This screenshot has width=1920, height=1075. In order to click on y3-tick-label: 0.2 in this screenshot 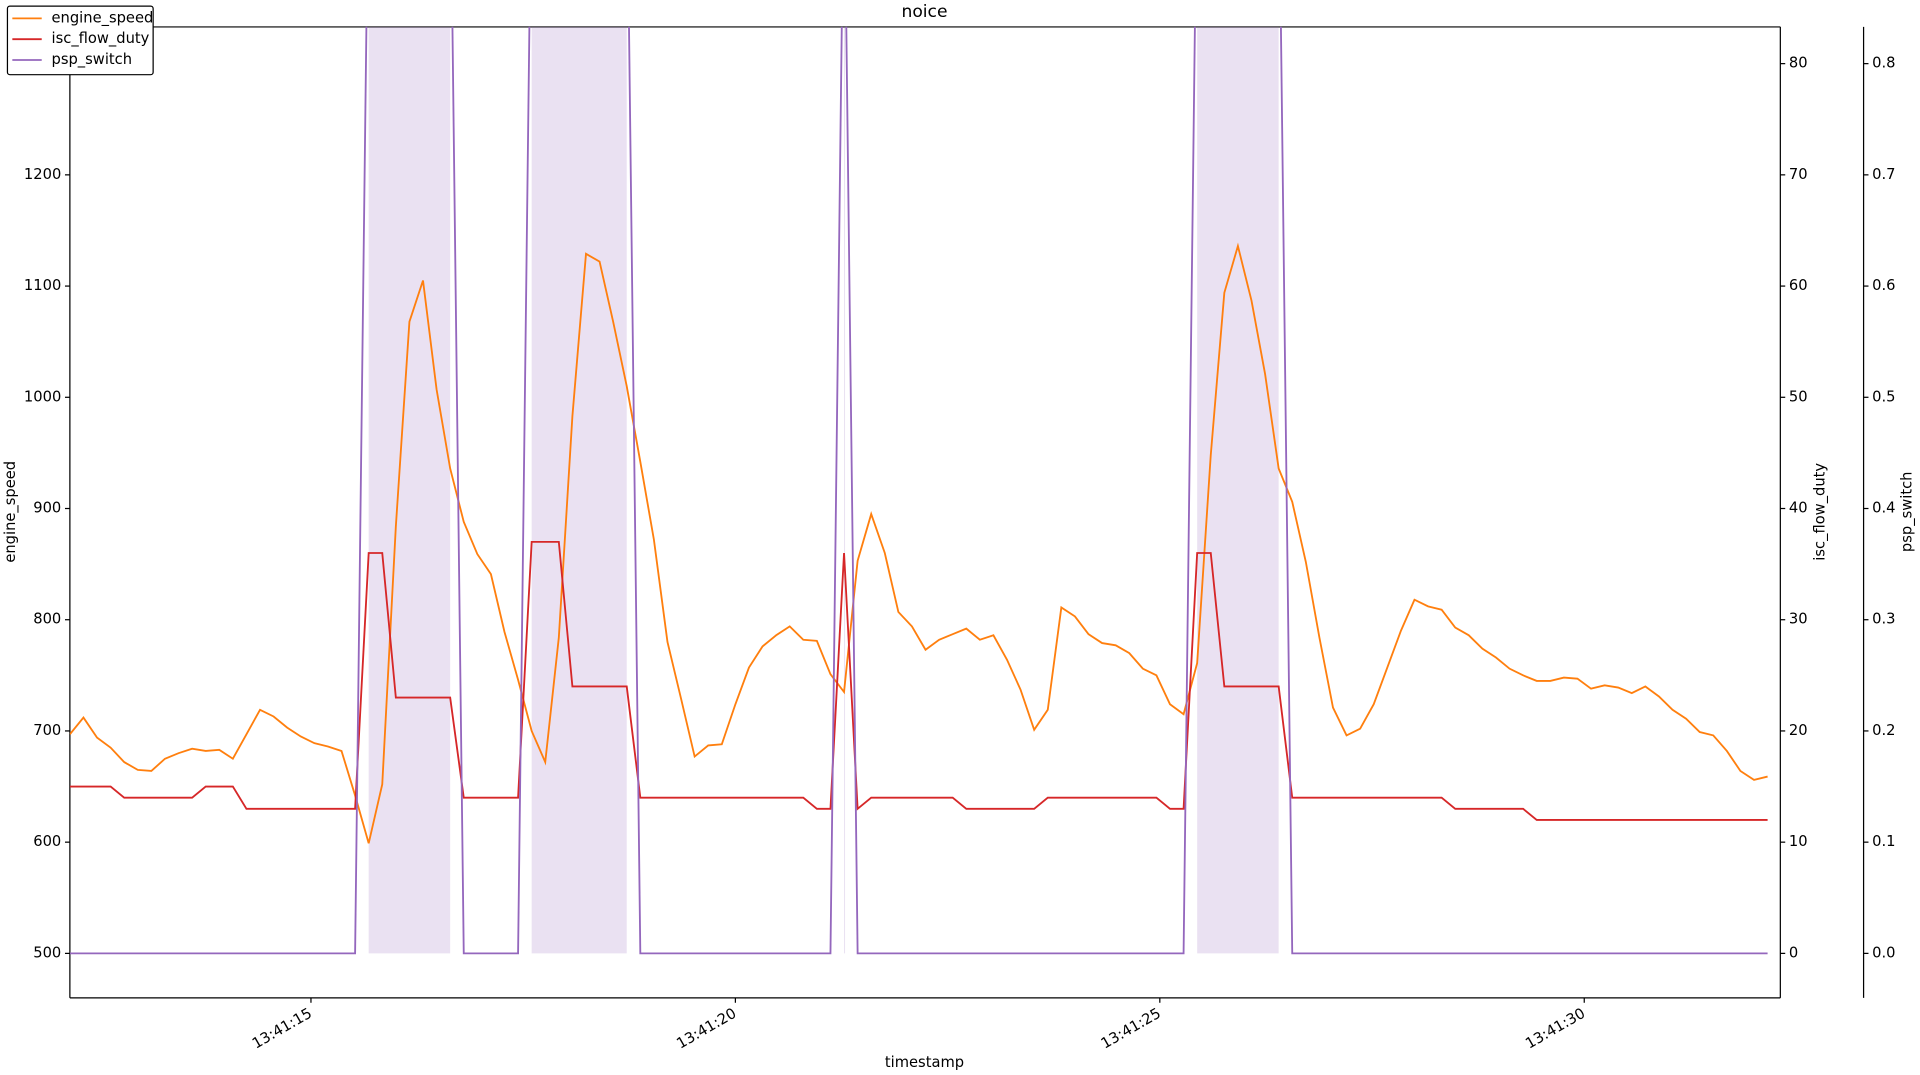, I will do `click(1883, 730)`.